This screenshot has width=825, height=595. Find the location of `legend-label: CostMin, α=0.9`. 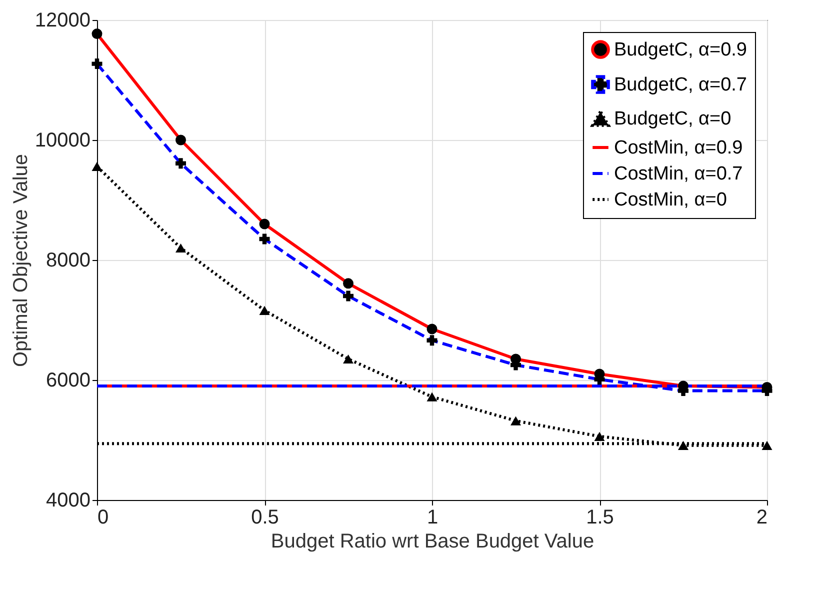

legend-label: CostMin, α=0.9 is located at coordinates (678, 148).